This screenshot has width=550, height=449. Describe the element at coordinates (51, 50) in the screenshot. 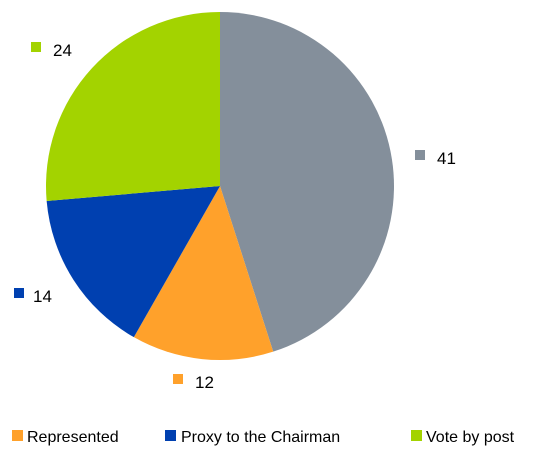

I see `data-label: 24` at that location.